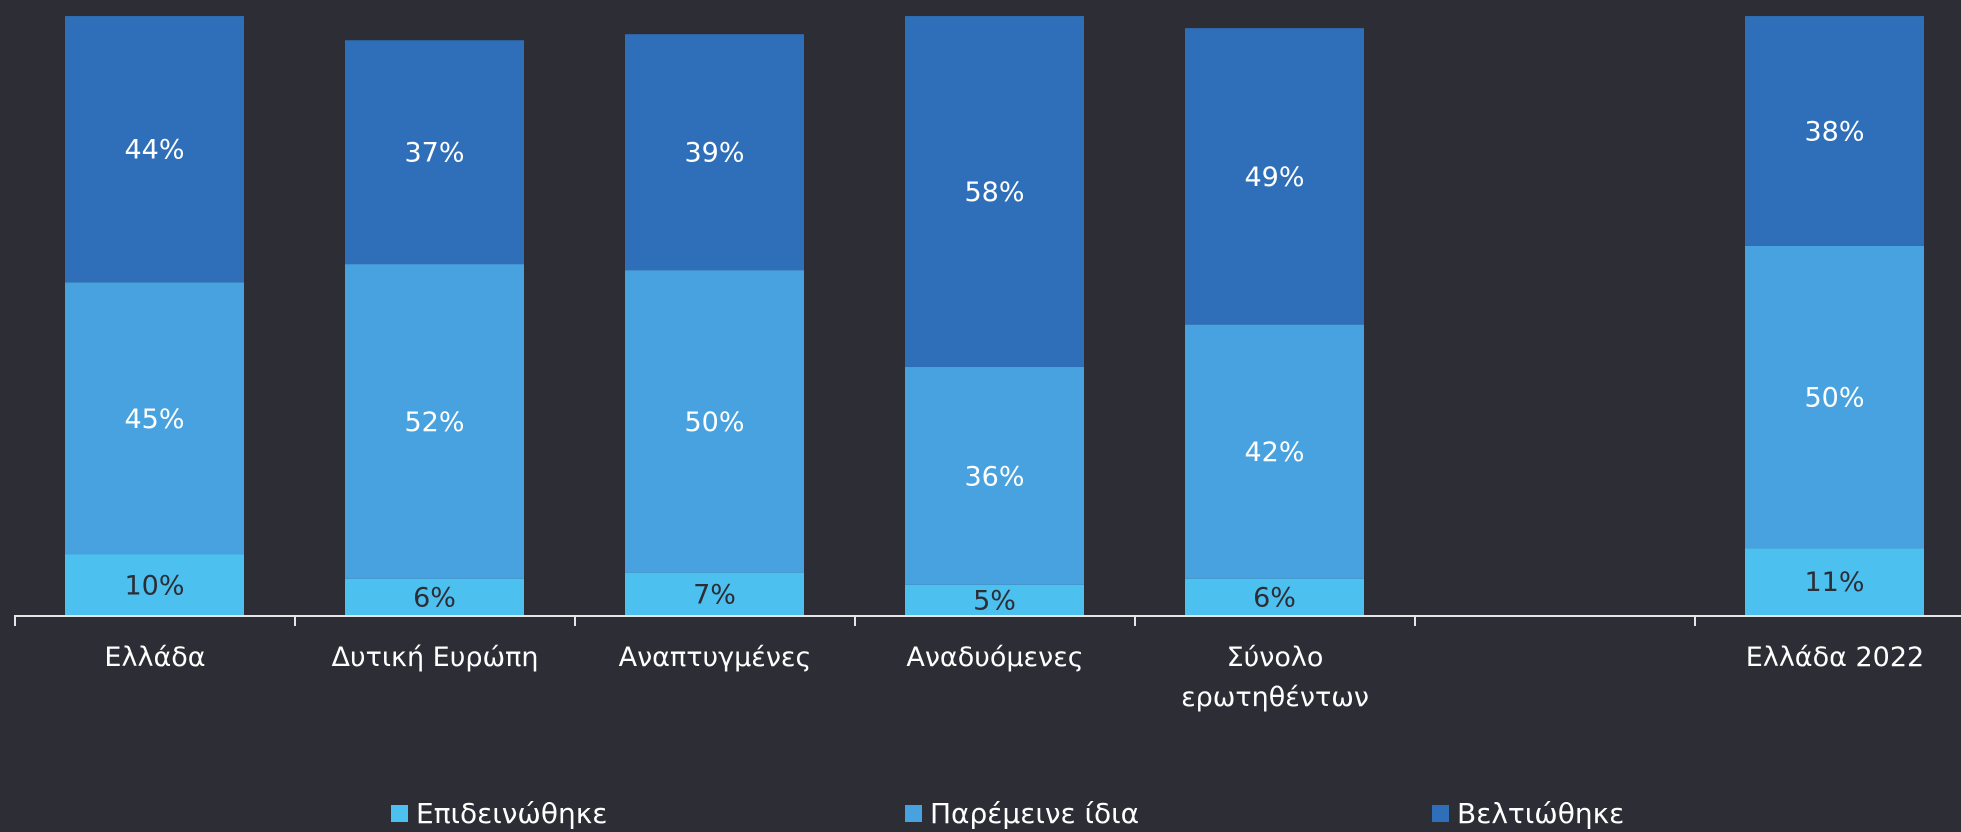  I want to click on data-label: 7%, so click(714, 594).